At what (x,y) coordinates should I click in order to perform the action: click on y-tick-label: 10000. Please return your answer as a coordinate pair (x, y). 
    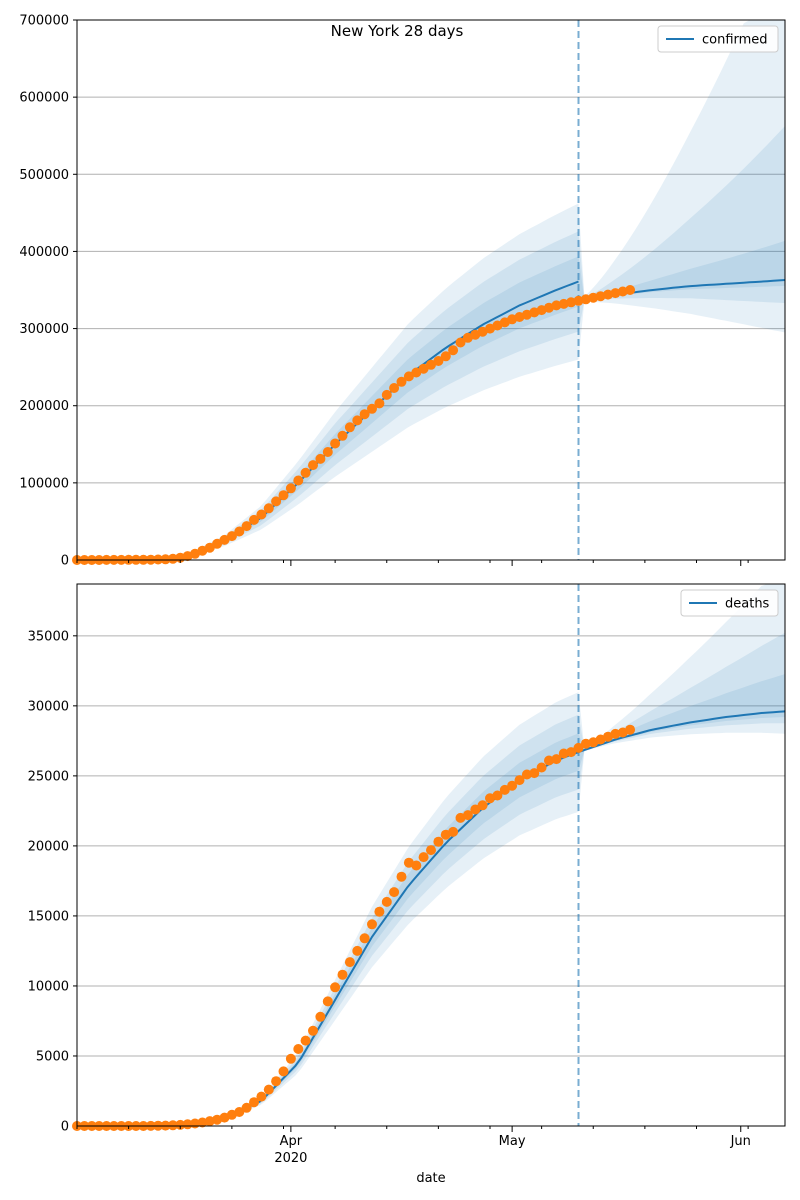
    Looking at the image, I should click on (48, 986).